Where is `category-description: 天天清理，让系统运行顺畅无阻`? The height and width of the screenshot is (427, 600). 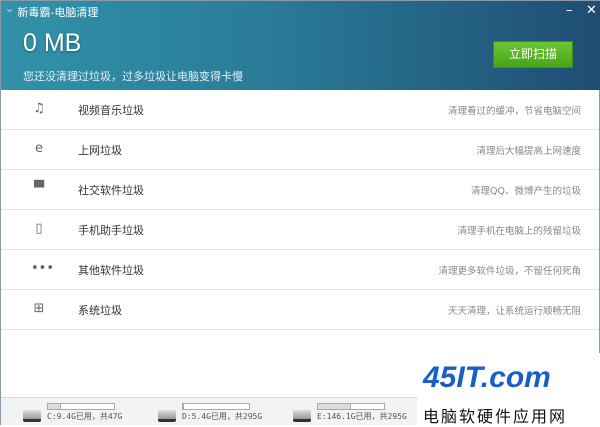
category-description: 天天清理，让系统运行顺畅无阻 is located at coordinates (514, 311).